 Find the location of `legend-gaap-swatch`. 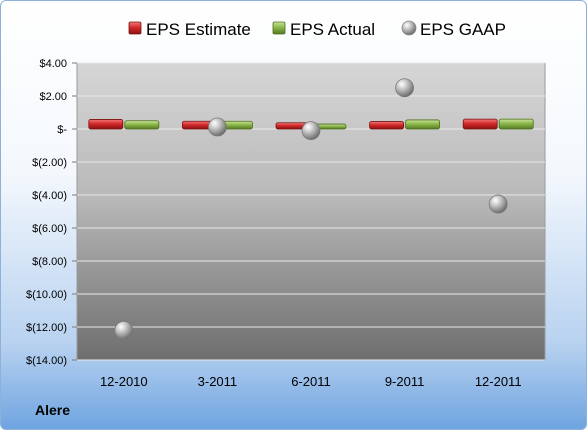

legend-gaap-swatch is located at coordinates (409, 28).